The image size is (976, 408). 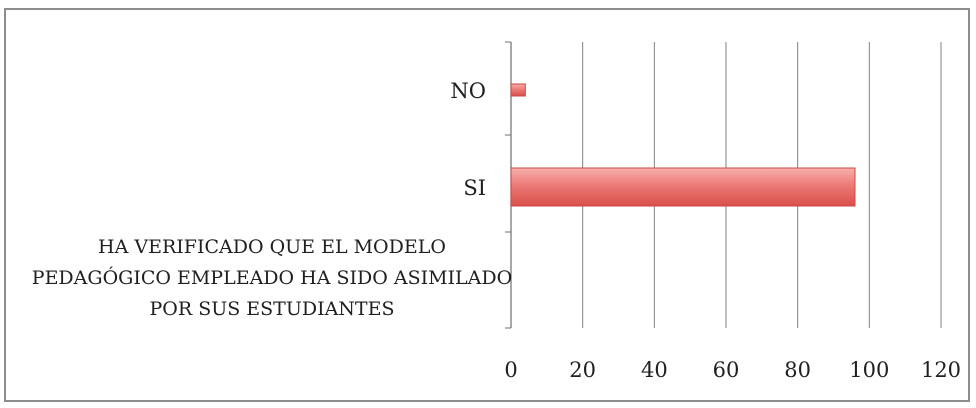 I want to click on bar-no, so click(x=518, y=90).